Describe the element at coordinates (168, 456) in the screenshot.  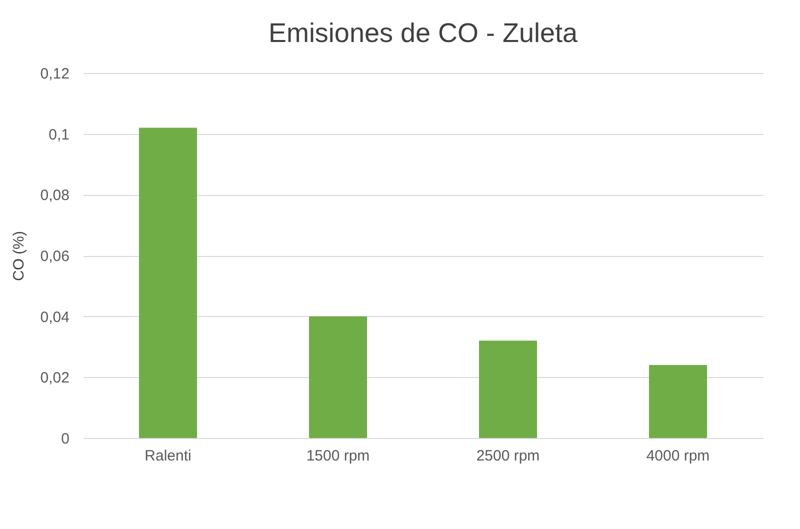
I see `x-tick-label: Ralenti` at that location.